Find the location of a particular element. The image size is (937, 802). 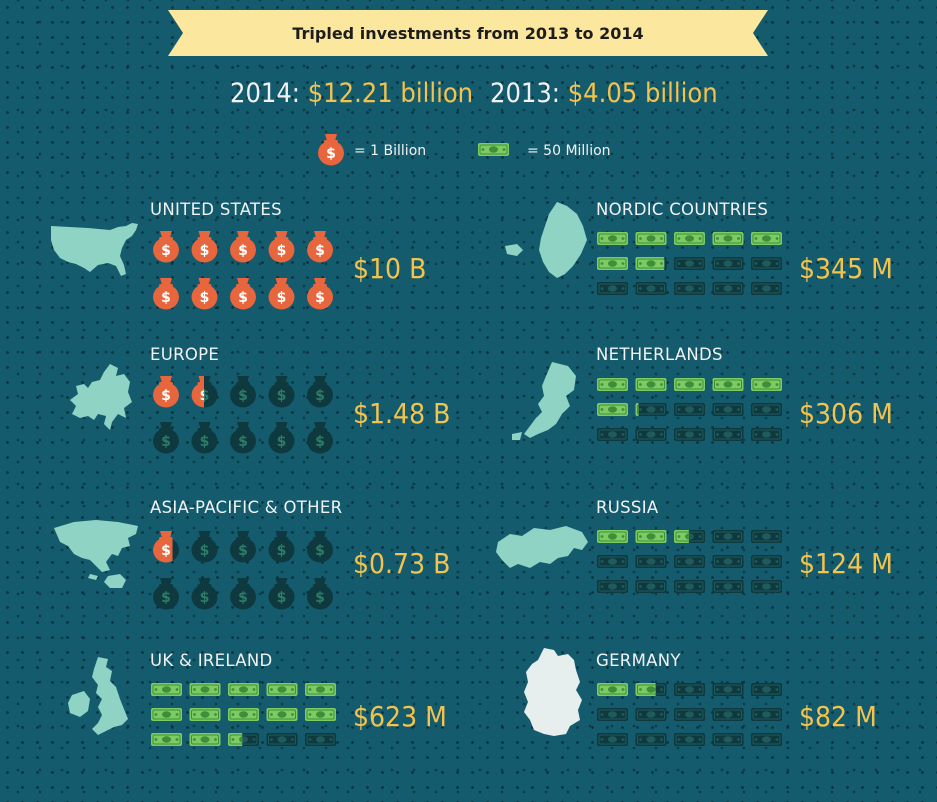

value-label-nordic: $345 M is located at coordinates (846, 268).